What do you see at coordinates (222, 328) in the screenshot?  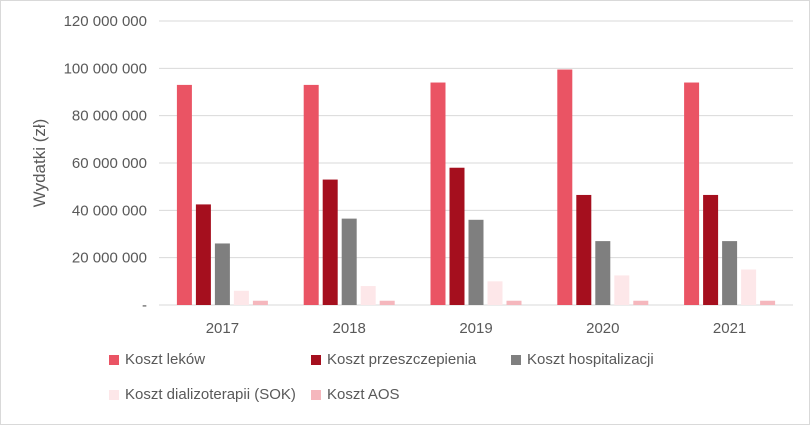 I see `x-tick-label: 2017` at bounding box center [222, 328].